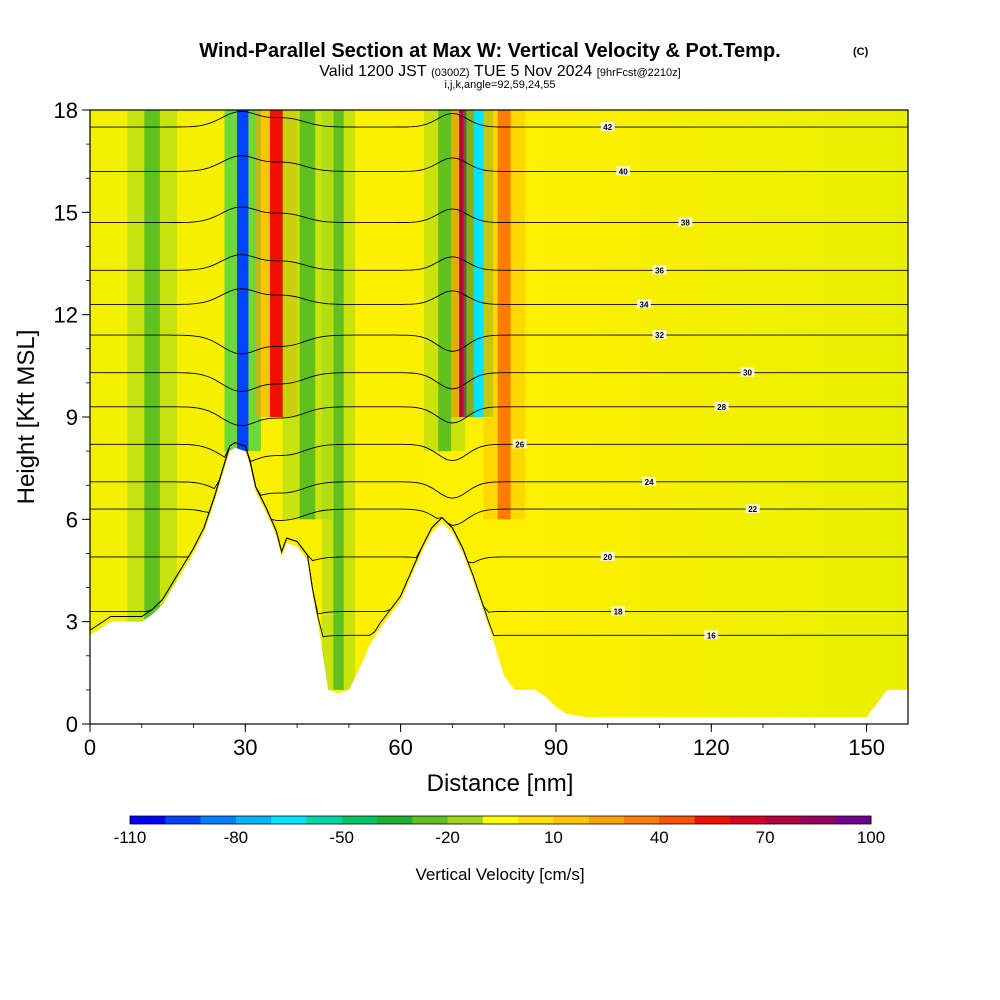 The height and width of the screenshot is (1000, 1000). Describe the element at coordinates (659, 837) in the screenshot. I see `colorbar-label-40: 40` at that location.